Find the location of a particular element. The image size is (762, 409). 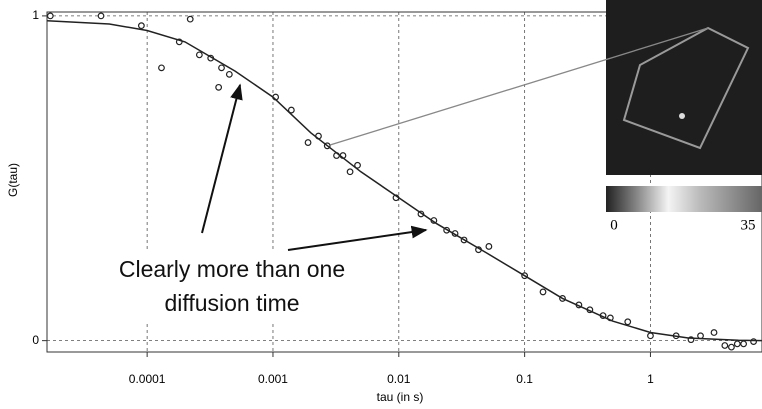

x-axis-label: tau (in s) is located at coordinates (400, 397).